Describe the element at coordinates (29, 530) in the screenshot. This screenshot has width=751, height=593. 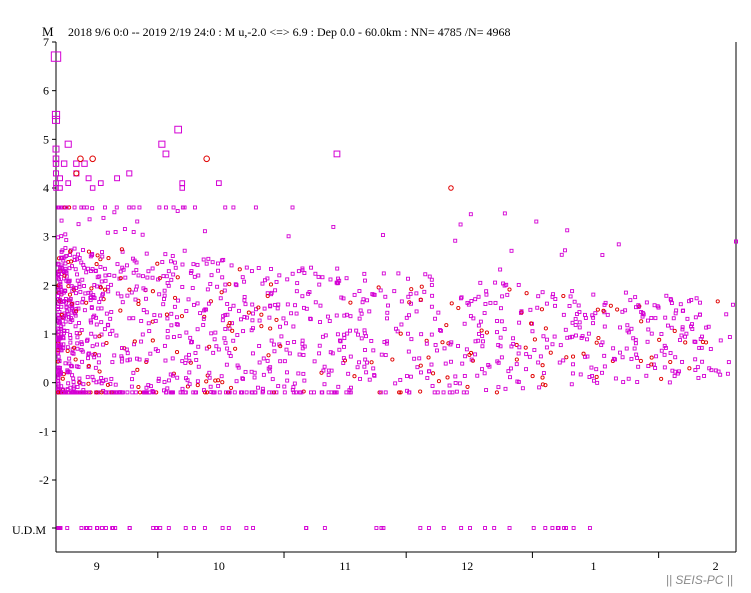
I see `udm-label: U.D.M` at that location.